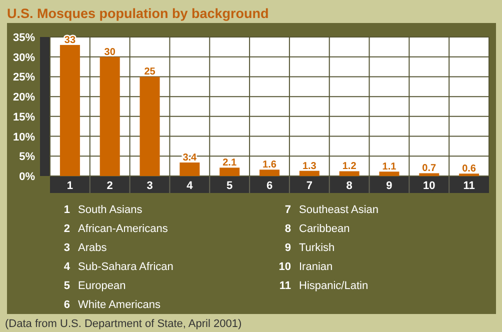 The height and width of the screenshot is (332, 502). Describe the element at coordinates (138, 13) in the screenshot. I see `chart-title: U.S. Mosques population by background` at that location.